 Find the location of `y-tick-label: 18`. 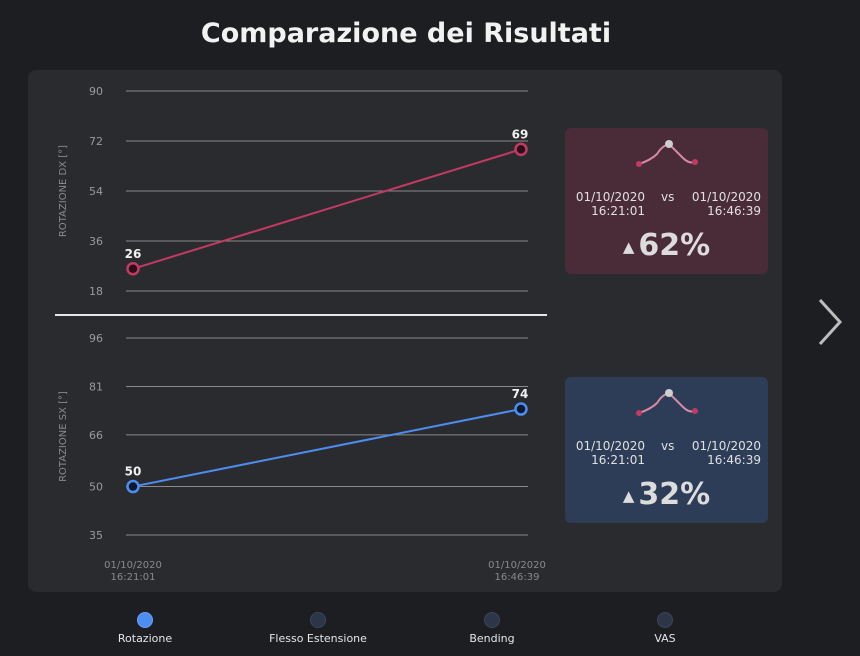

y-tick-label: 18 is located at coordinates (96, 291).